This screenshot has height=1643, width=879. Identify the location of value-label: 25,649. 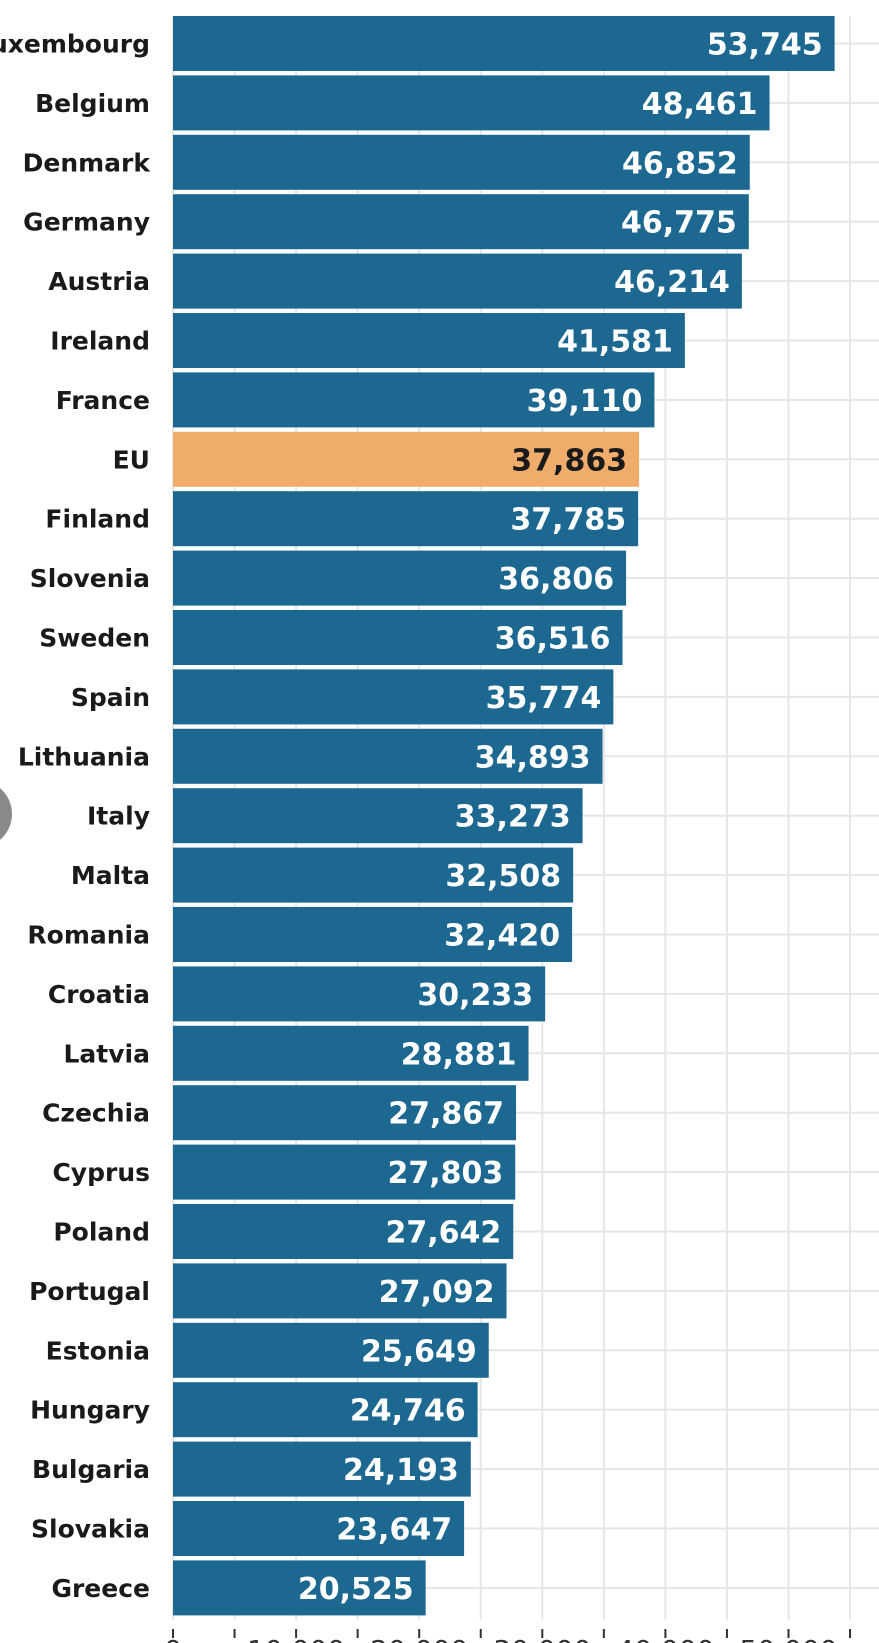
(419, 1351).